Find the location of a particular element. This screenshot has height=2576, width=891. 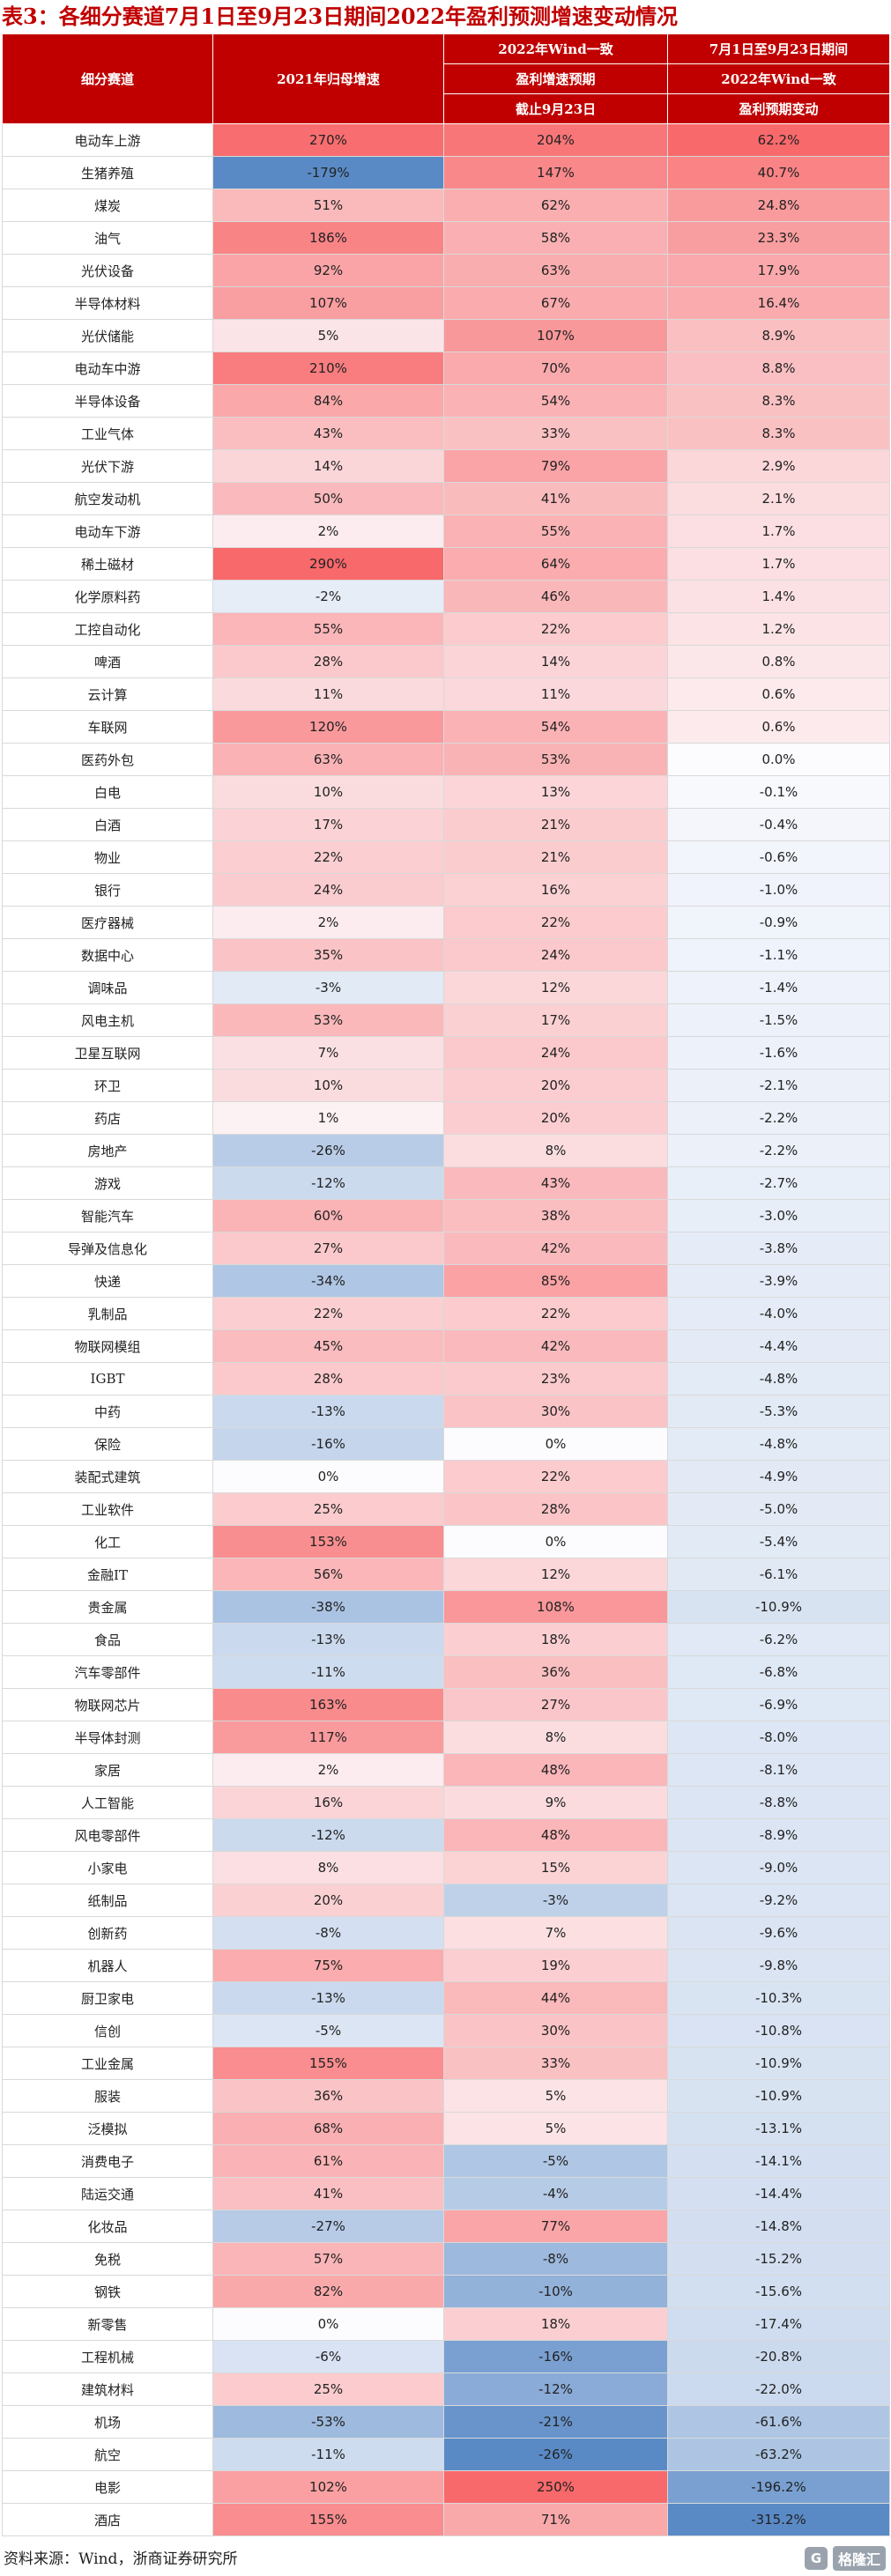

table-row: 数据中心 35% 24% -1.1% is located at coordinates (446, 955).